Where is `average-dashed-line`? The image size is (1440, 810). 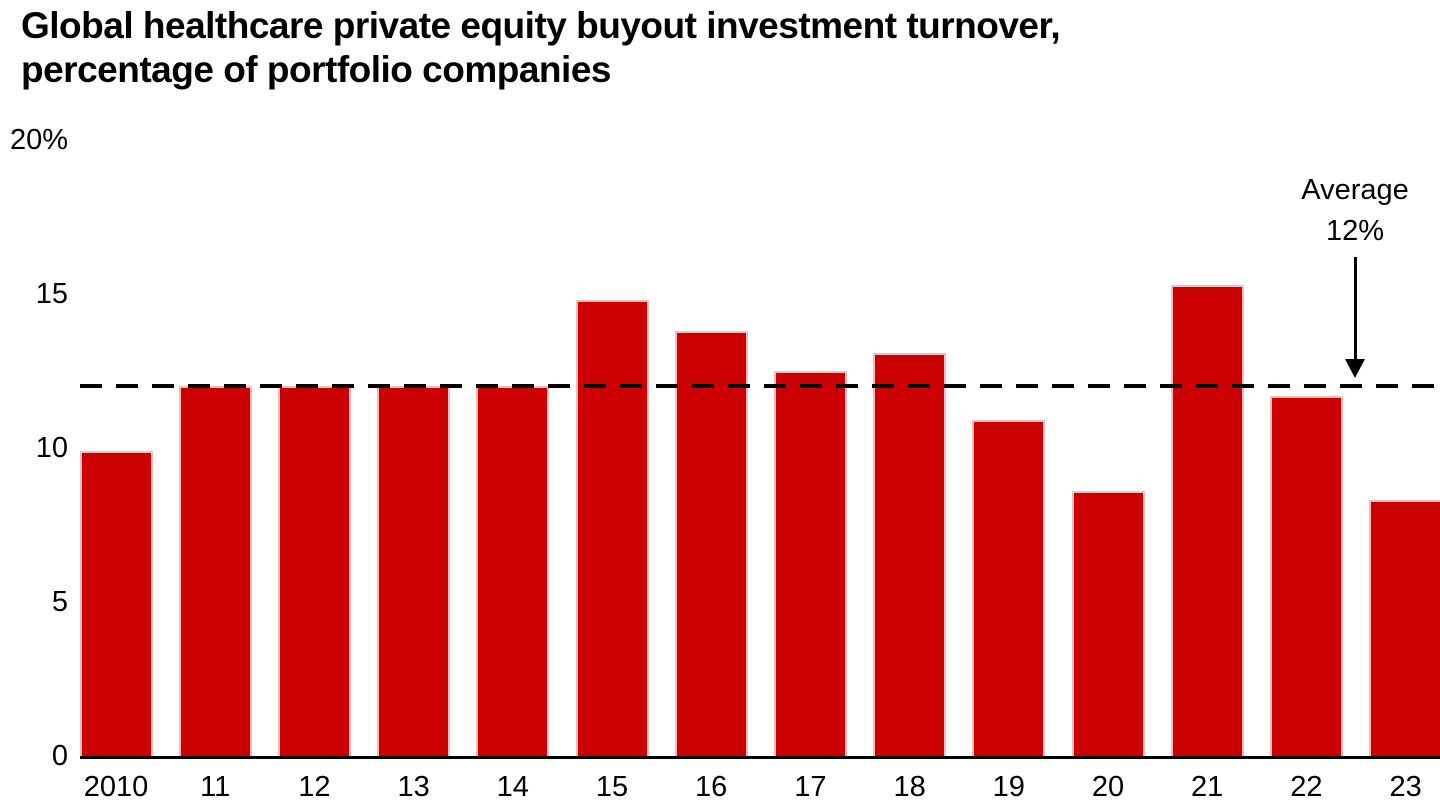
average-dashed-line is located at coordinates (760, 386).